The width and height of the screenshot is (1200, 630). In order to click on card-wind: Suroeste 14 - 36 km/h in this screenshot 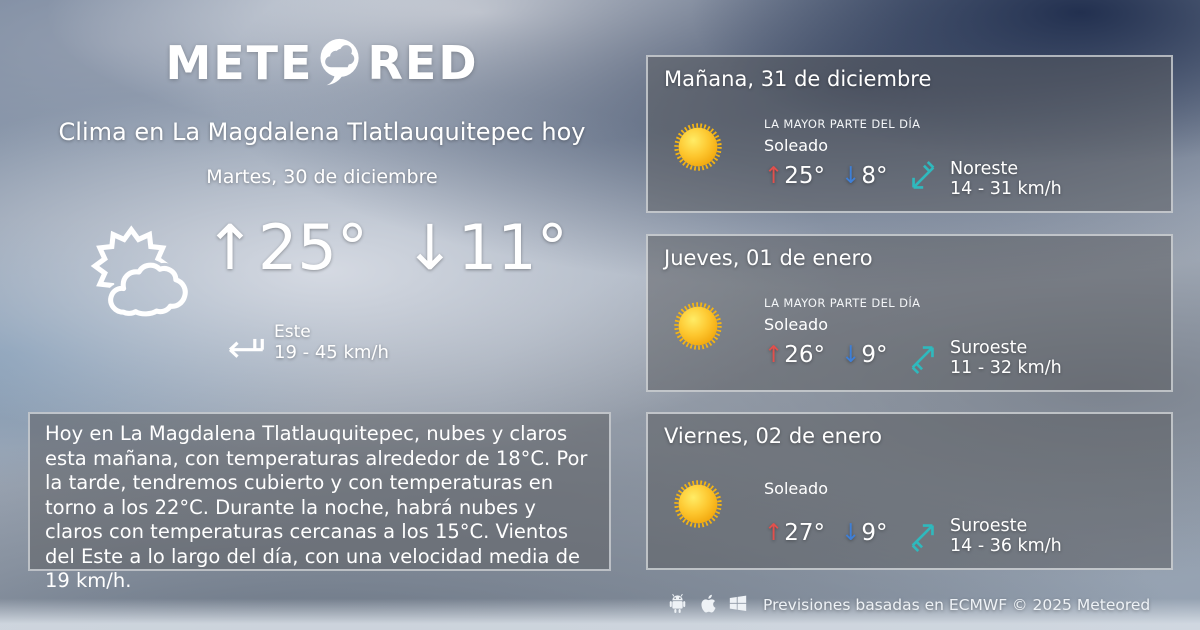, I will do `click(984, 536)`.